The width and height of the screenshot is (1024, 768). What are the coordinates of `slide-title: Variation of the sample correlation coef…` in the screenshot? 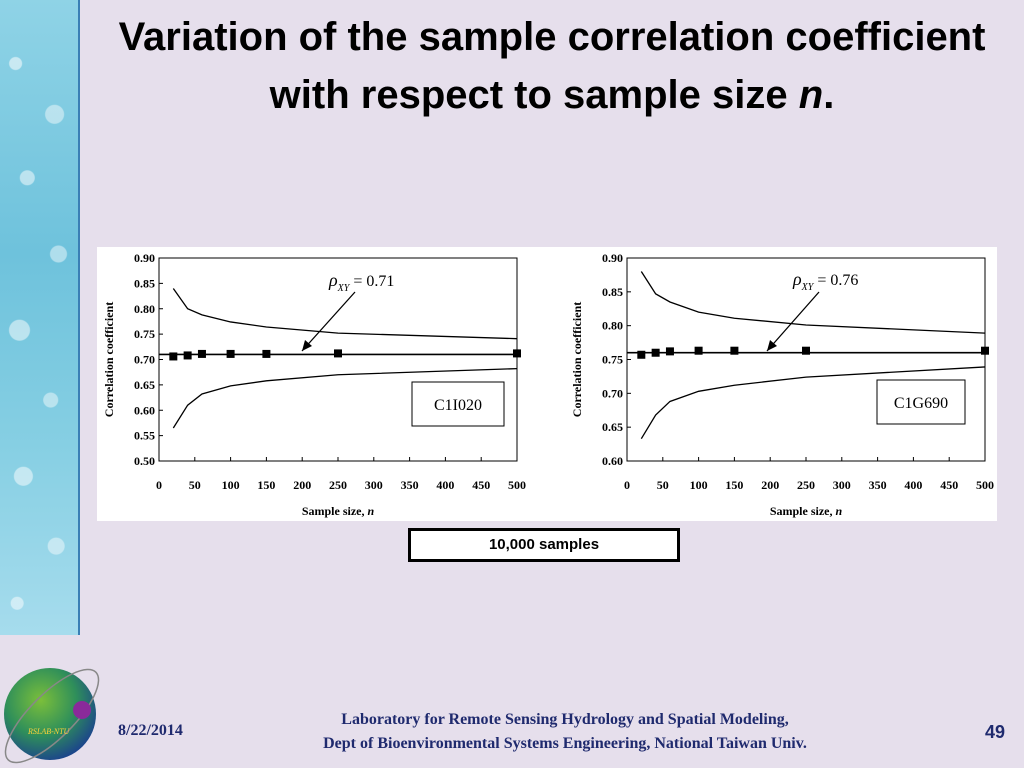 It's located at (552, 66).